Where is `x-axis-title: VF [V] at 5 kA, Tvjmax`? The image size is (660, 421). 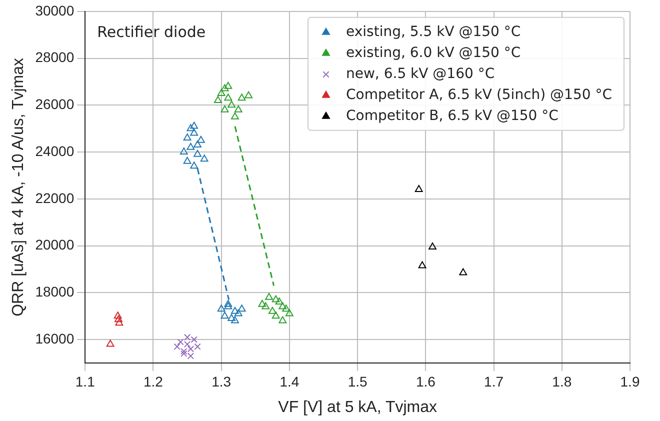 x-axis-title: VF [V] at 5 kA, Tvjmax is located at coordinates (357, 407).